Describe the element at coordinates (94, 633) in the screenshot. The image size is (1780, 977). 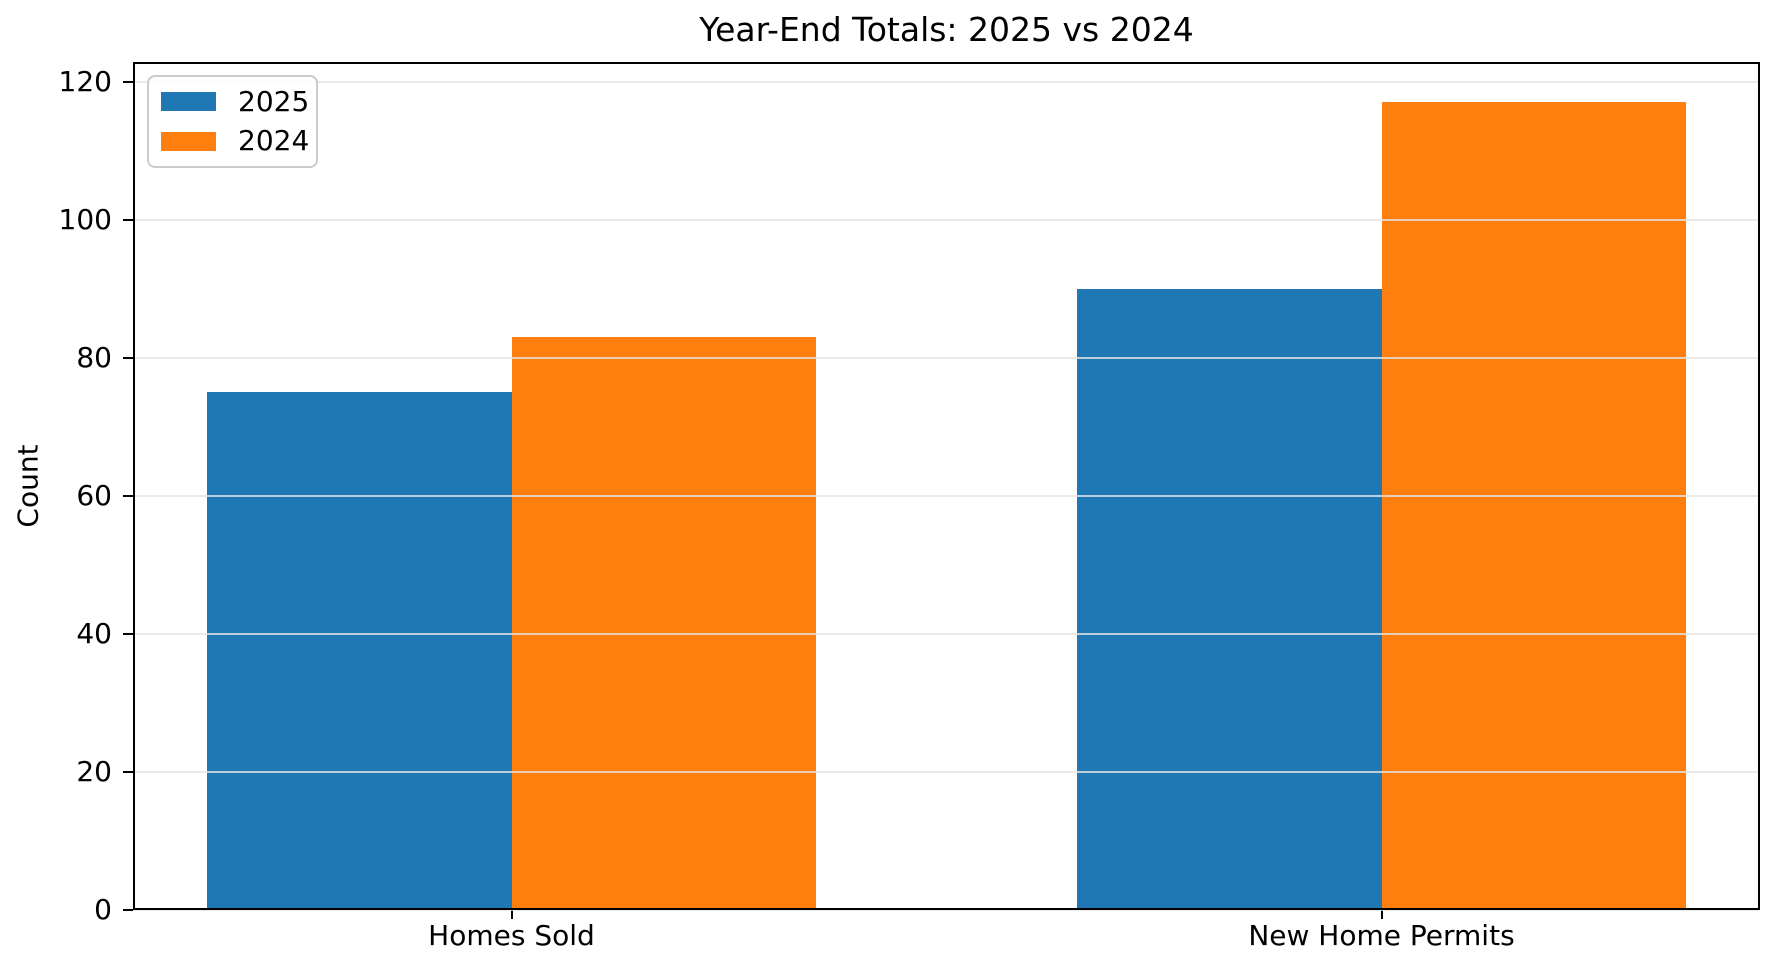
I see `y-tick-label-40: 40` at that location.